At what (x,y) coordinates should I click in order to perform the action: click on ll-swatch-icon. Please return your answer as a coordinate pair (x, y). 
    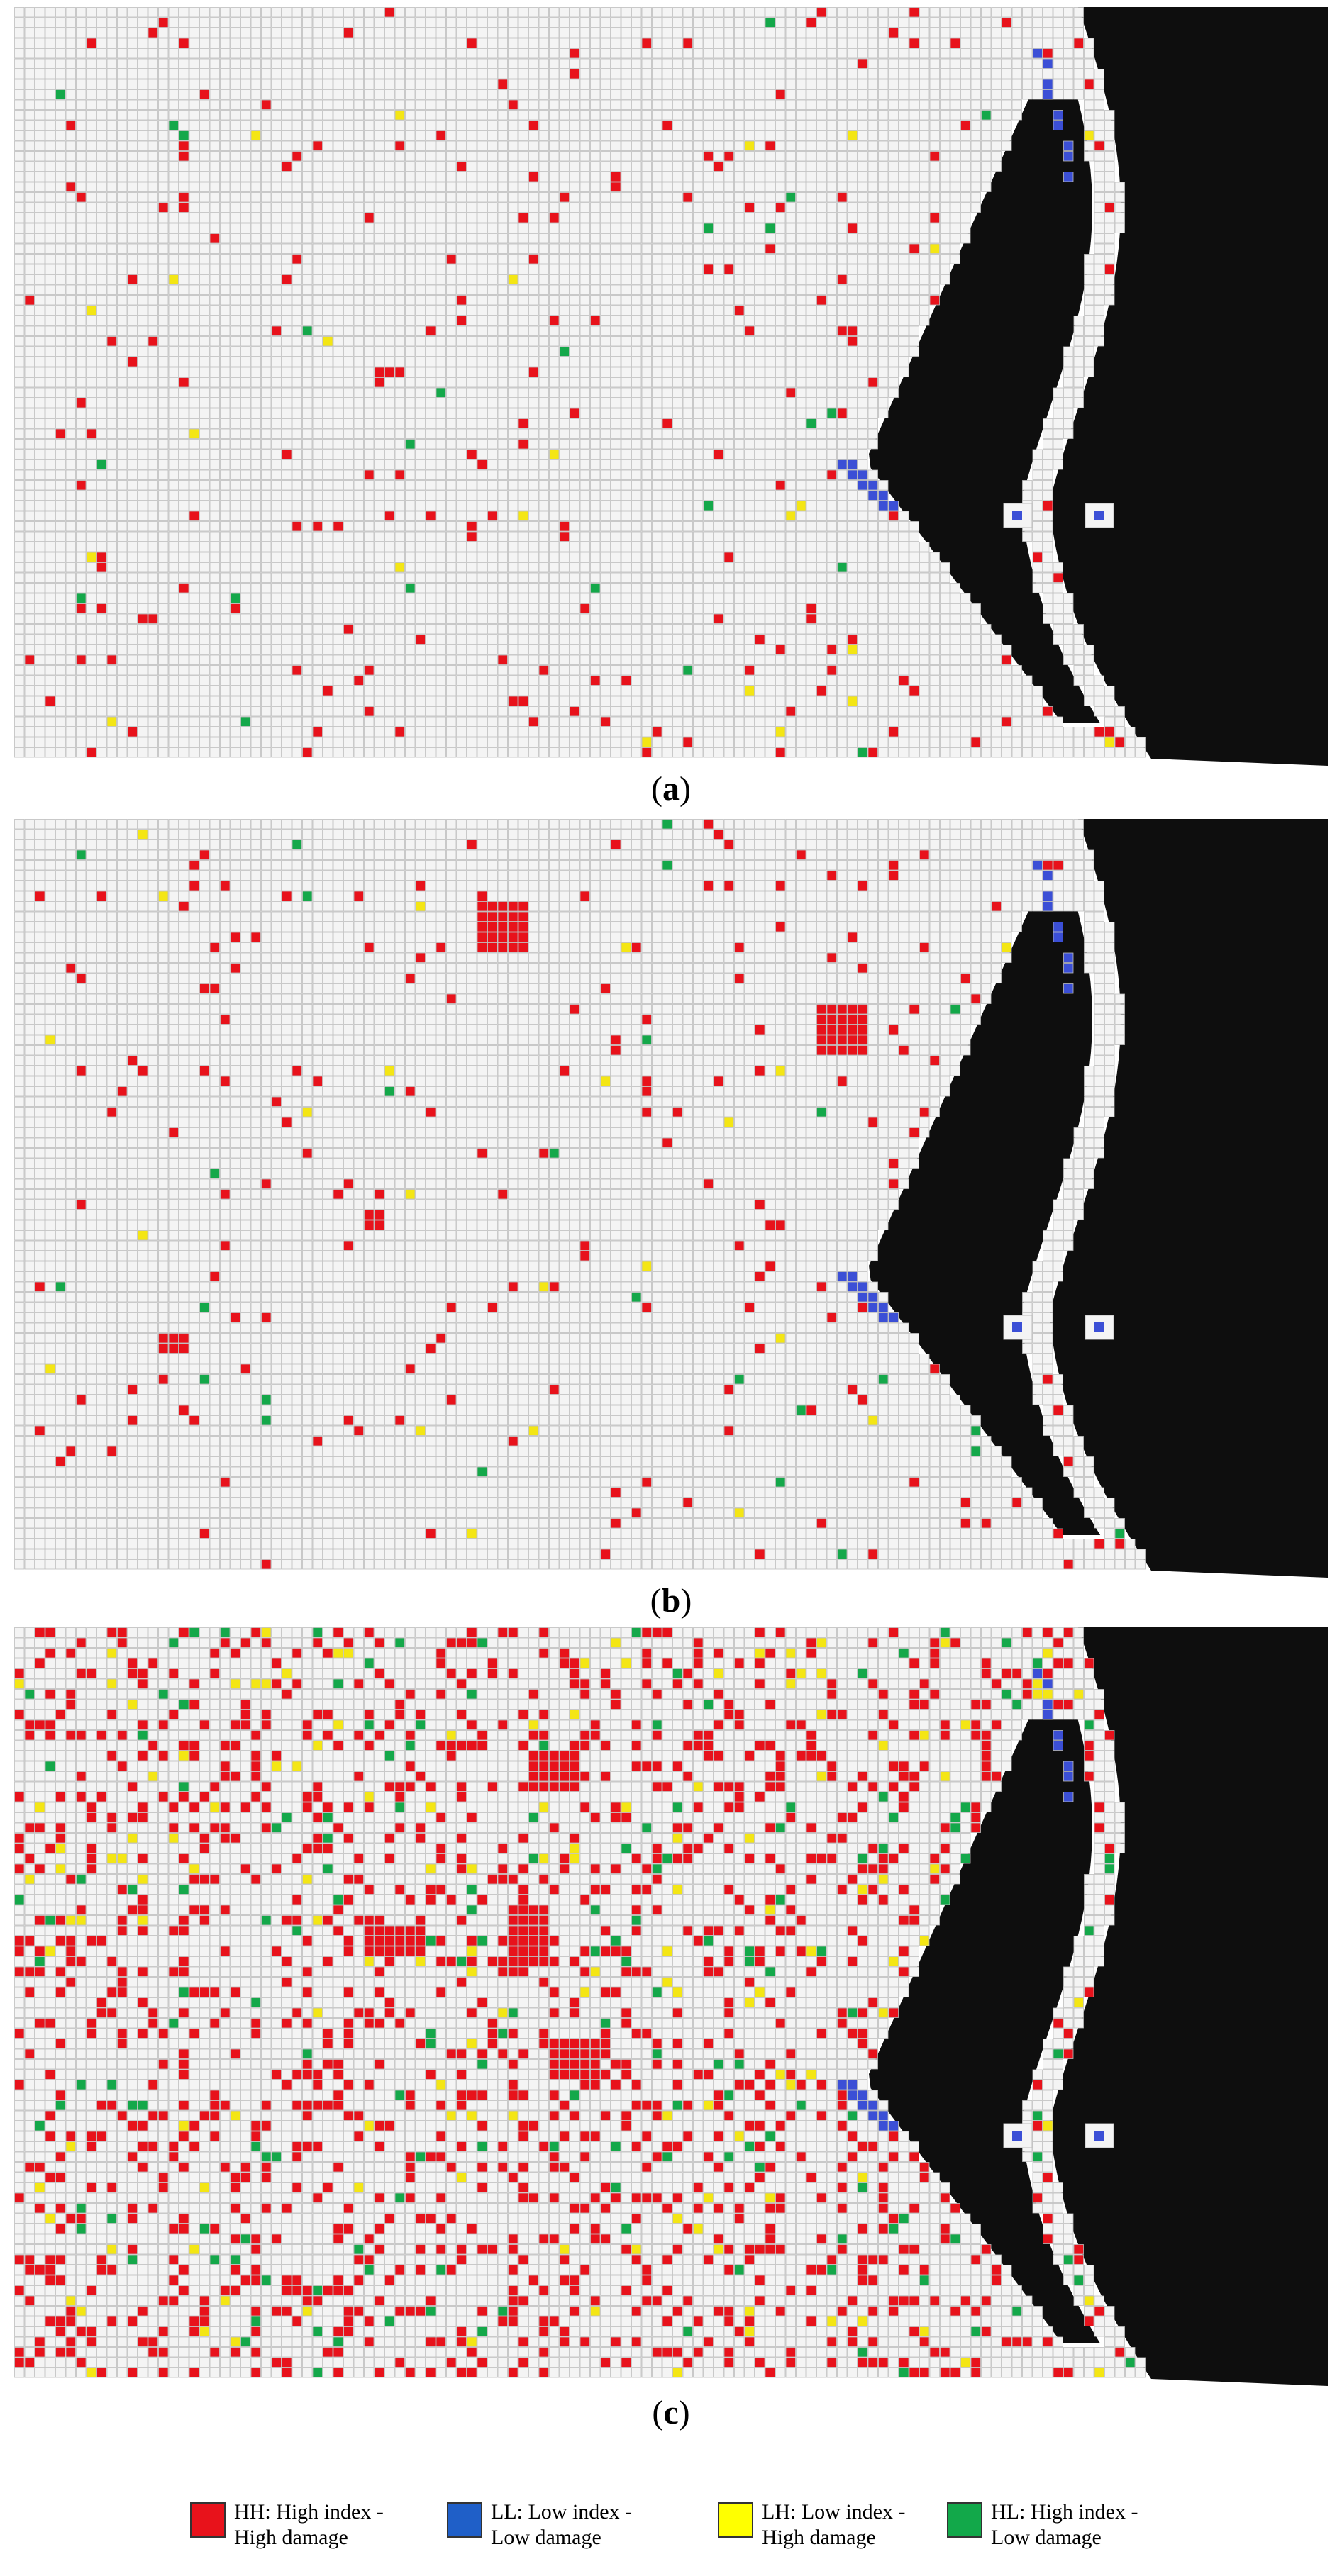
    Looking at the image, I should click on (464, 2520).